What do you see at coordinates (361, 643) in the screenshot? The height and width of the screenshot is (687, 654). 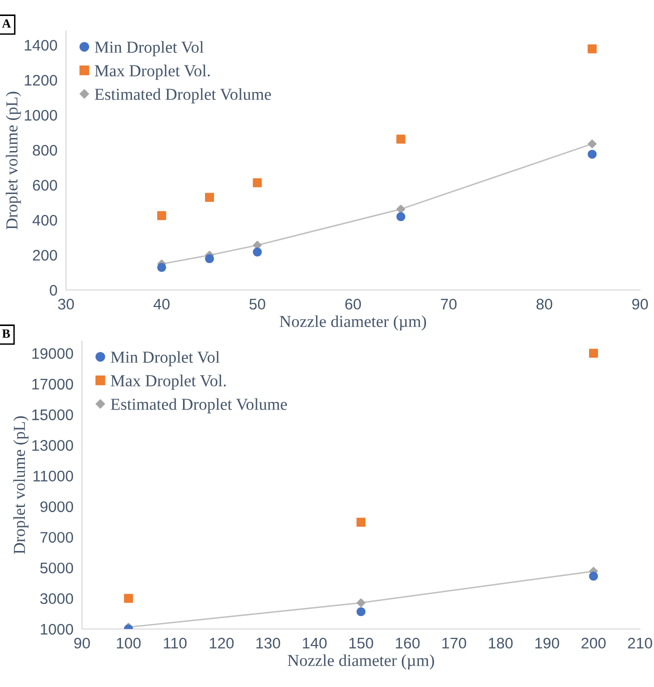 I see `x-tick-label: 150` at bounding box center [361, 643].